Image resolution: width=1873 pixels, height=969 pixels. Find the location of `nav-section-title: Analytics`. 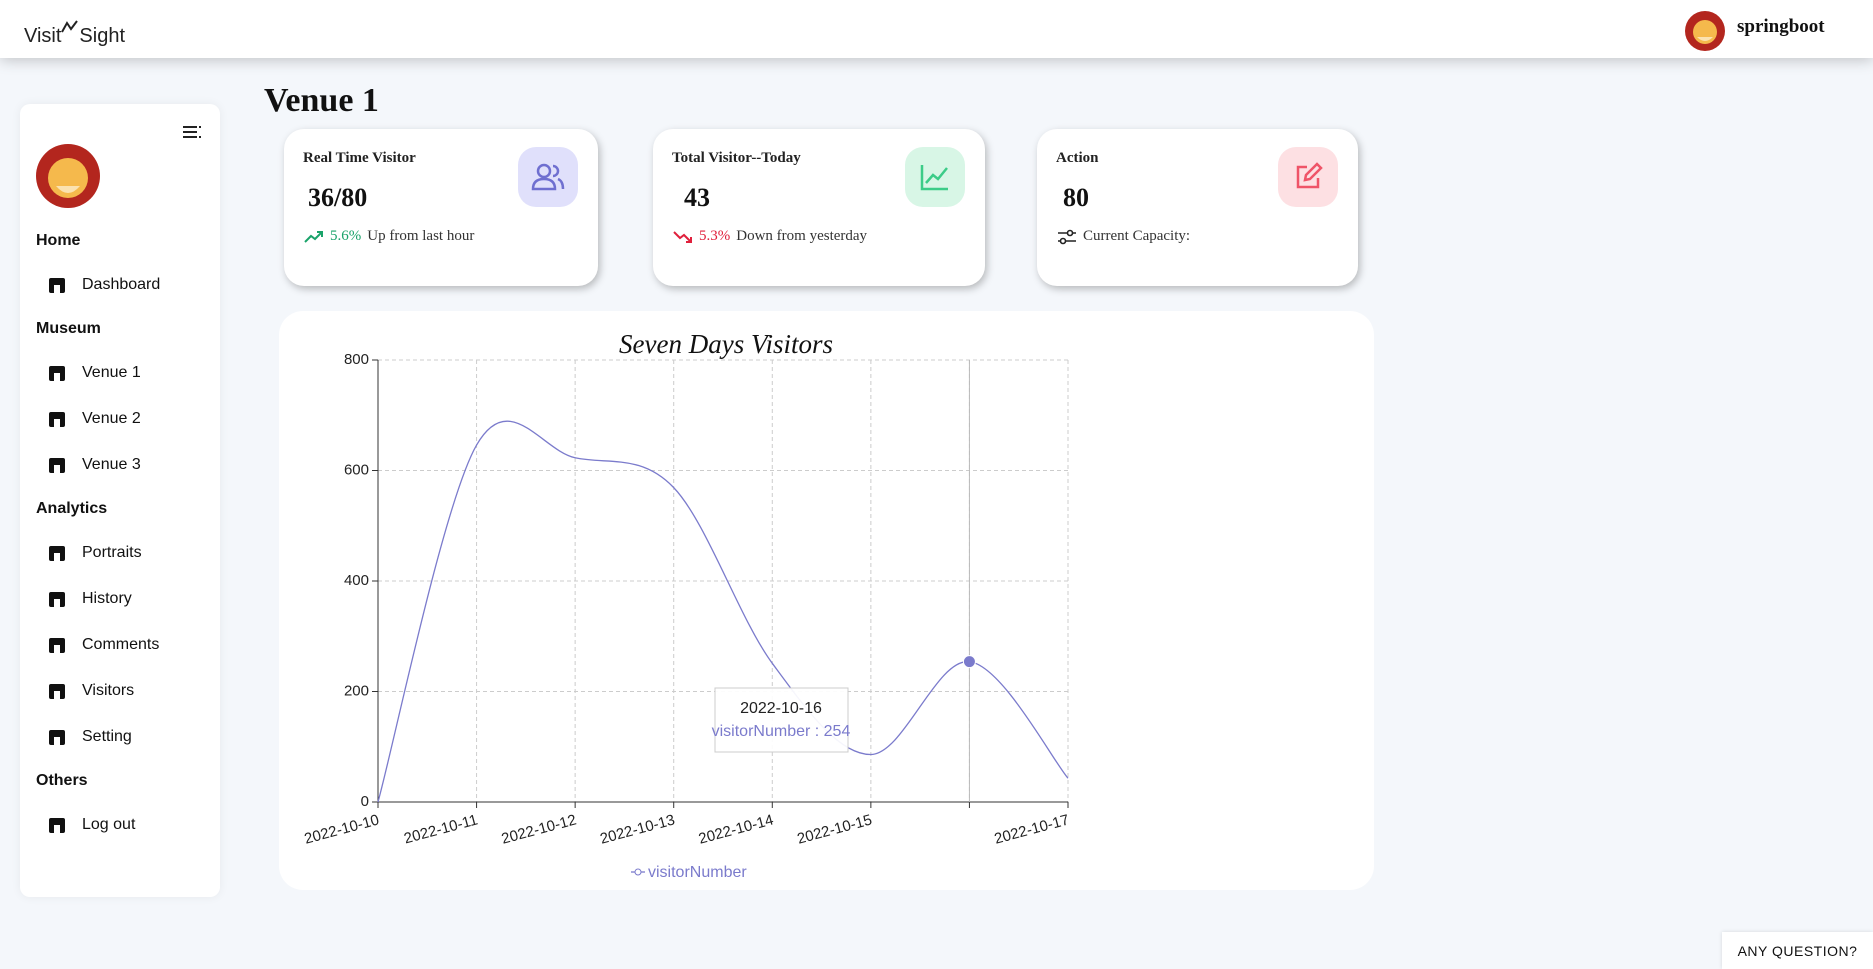

nav-section-title: Analytics is located at coordinates (72, 508).